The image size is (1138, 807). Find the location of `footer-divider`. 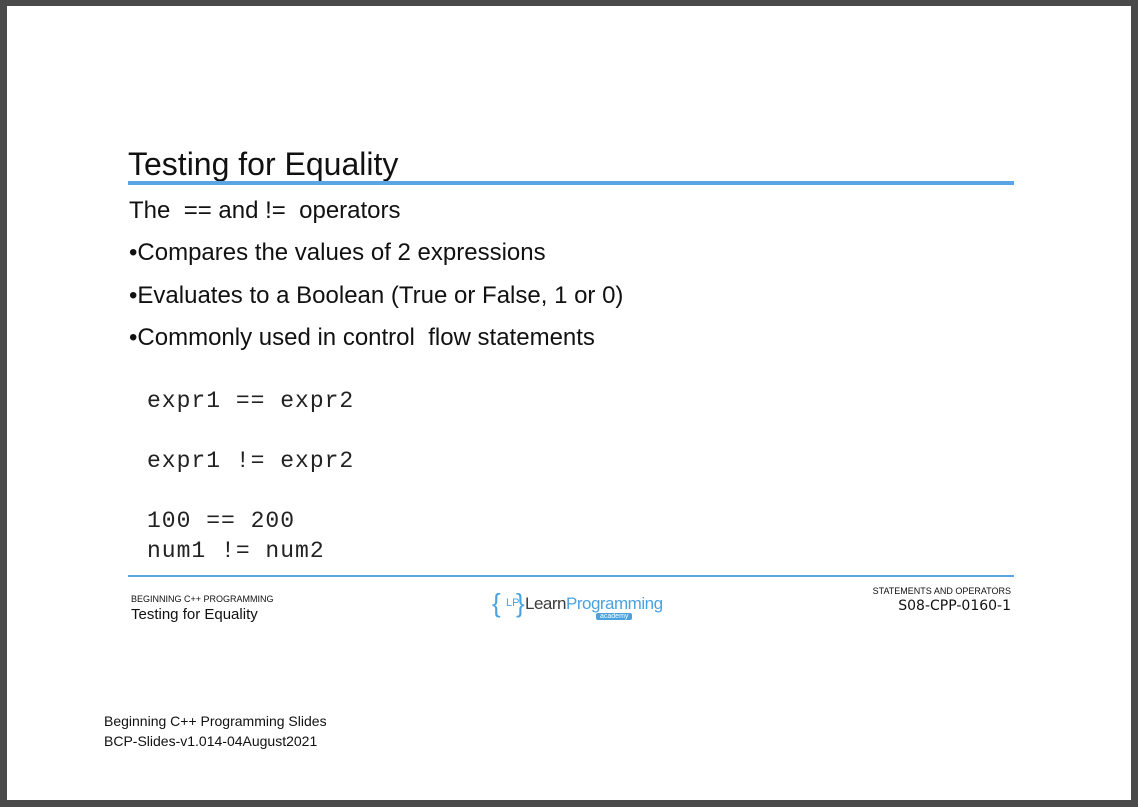

footer-divider is located at coordinates (571, 576).